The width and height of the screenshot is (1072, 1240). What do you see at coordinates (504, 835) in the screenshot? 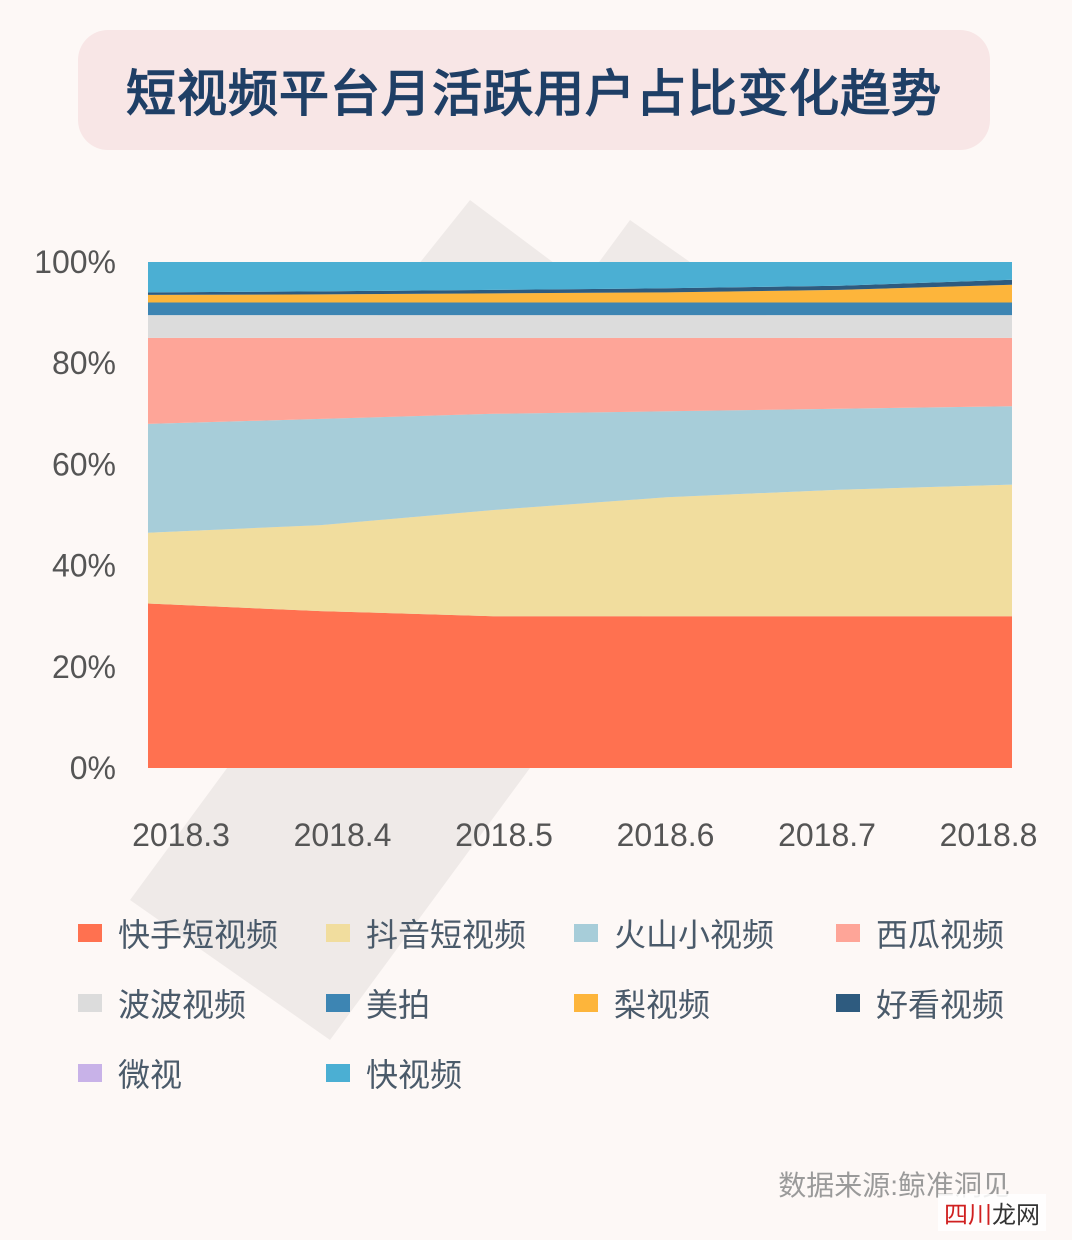
I see `x-tick-label: 2018.5` at bounding box center [504, 835].